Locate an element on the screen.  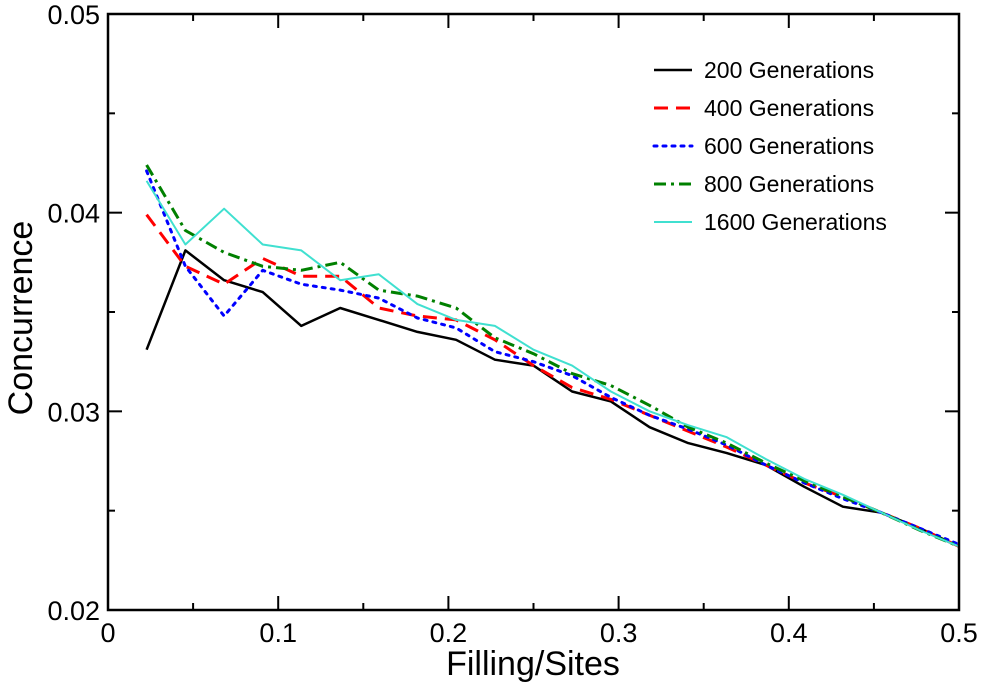
x-tick-label: 0.2 is located at coordinates (449, 633).